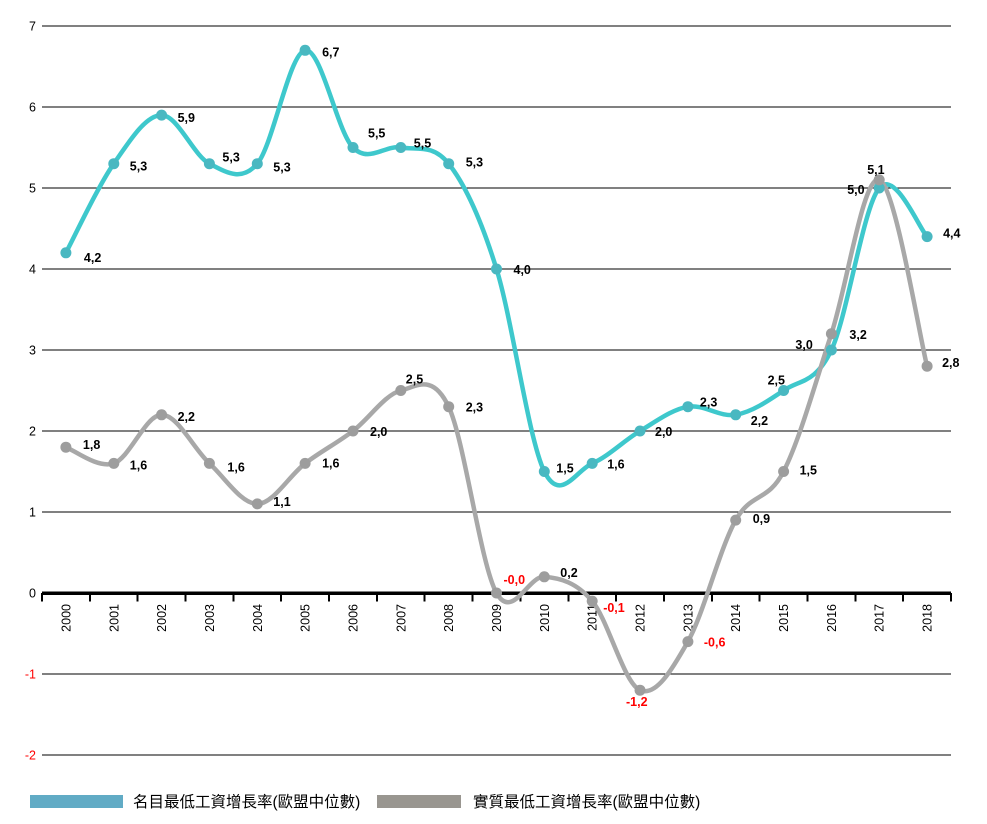 This screenshot has width=987, height=824. Describe the element at coordinates (615, 464) in the screenshot. I see `data-label-nominal: 1,6` at that location.